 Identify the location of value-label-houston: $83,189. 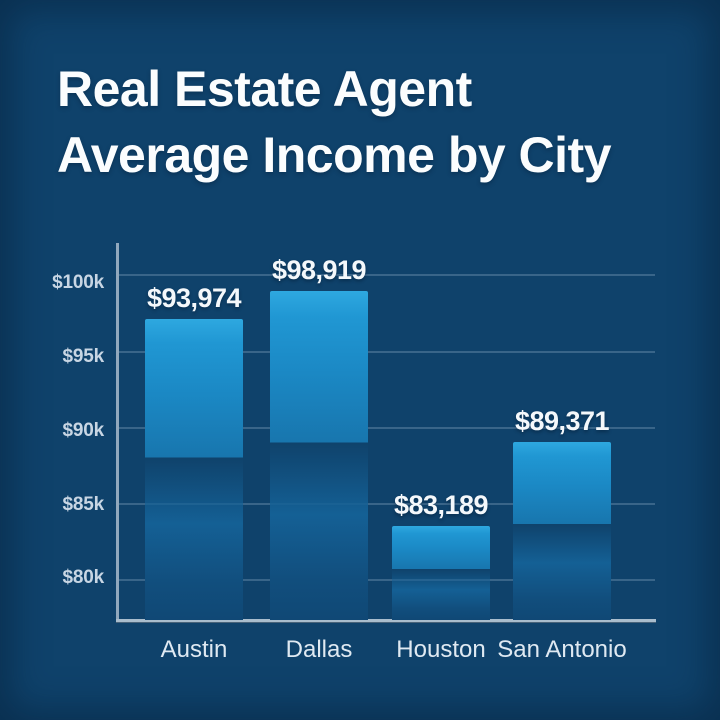
(441, 505).